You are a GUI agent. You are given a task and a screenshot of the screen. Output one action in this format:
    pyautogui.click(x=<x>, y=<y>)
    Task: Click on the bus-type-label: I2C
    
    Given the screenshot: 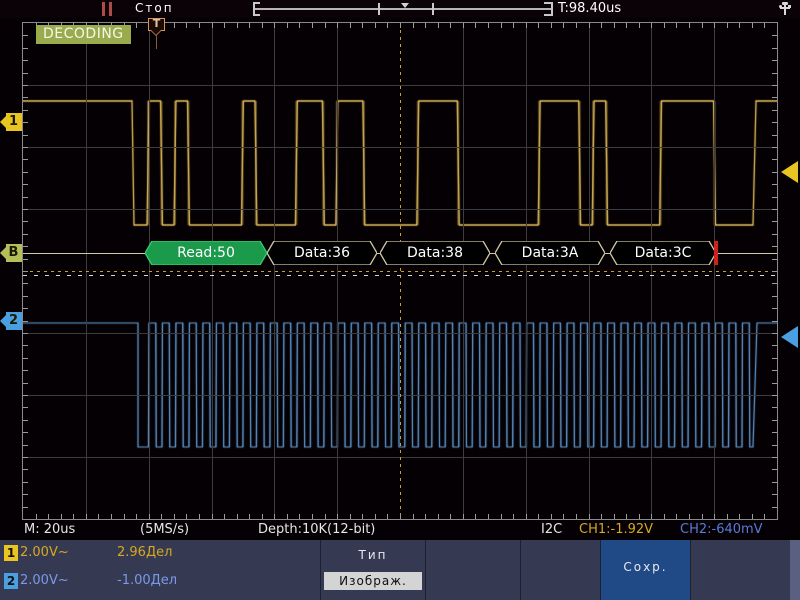 What is the action you would take?
    pyautogui.click(x=552, y=529)
    